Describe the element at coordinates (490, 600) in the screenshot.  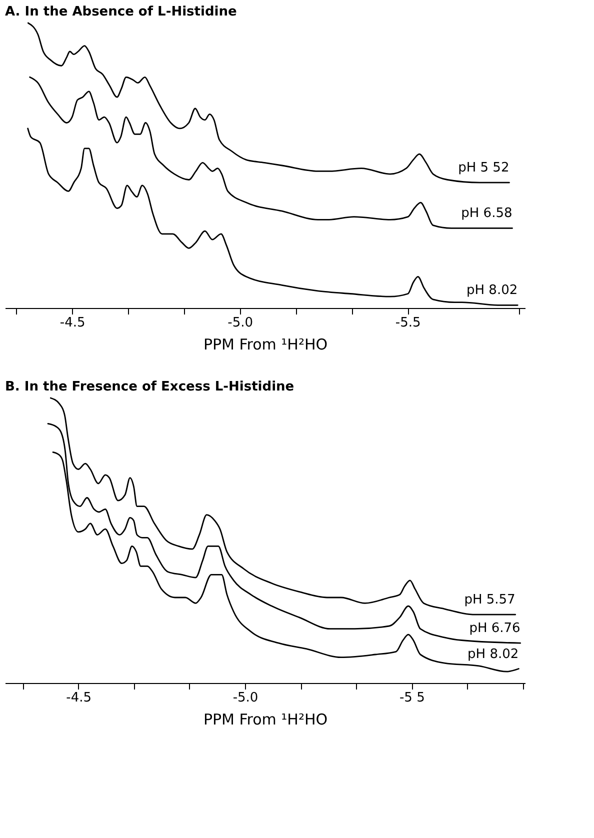
I see `series-label: pH 5.57` at that location.